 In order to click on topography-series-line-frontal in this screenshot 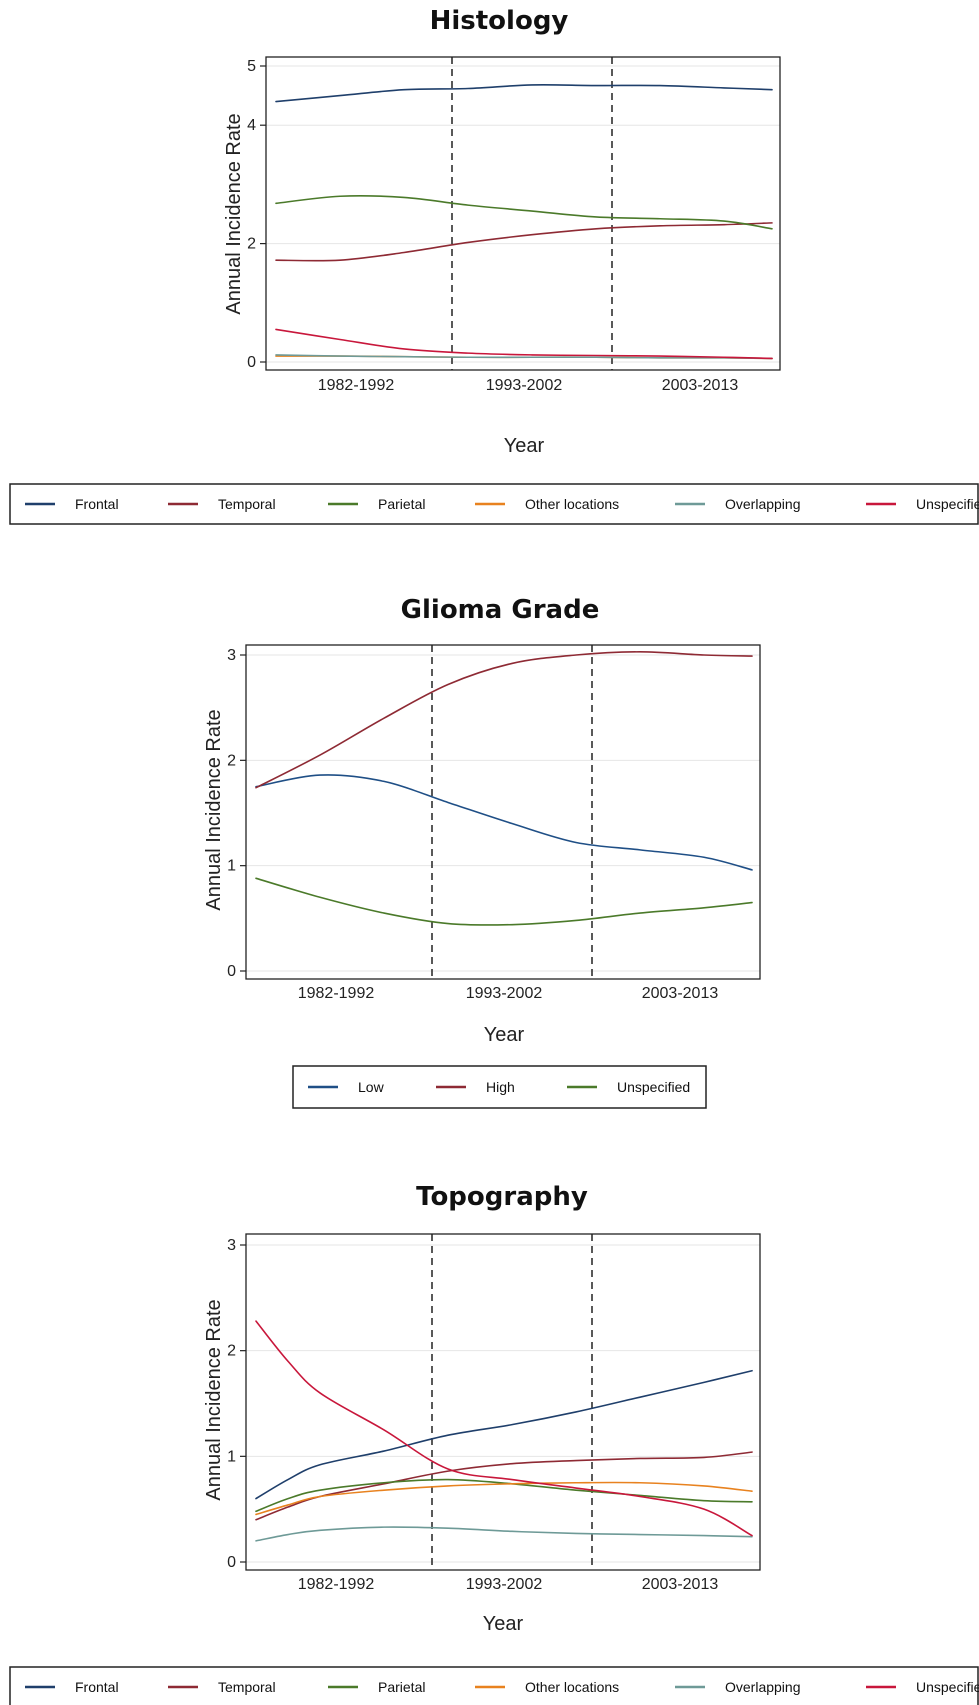, I will do `click(504, 1434)`.